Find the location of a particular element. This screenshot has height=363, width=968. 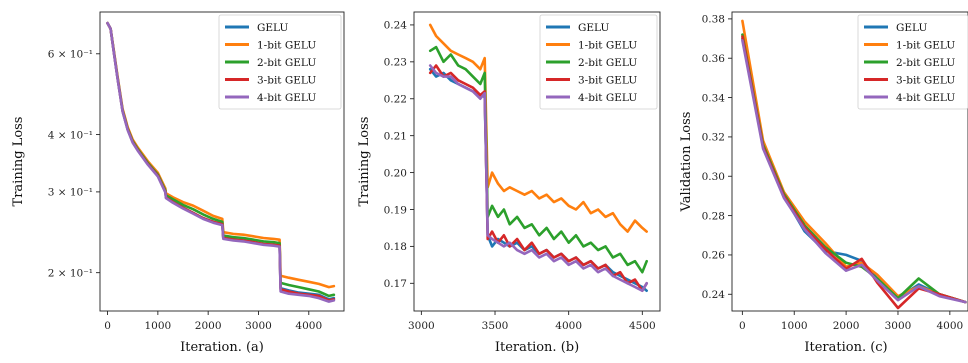

y-tick-label: 0.26 is located at coordinates (714, 256).